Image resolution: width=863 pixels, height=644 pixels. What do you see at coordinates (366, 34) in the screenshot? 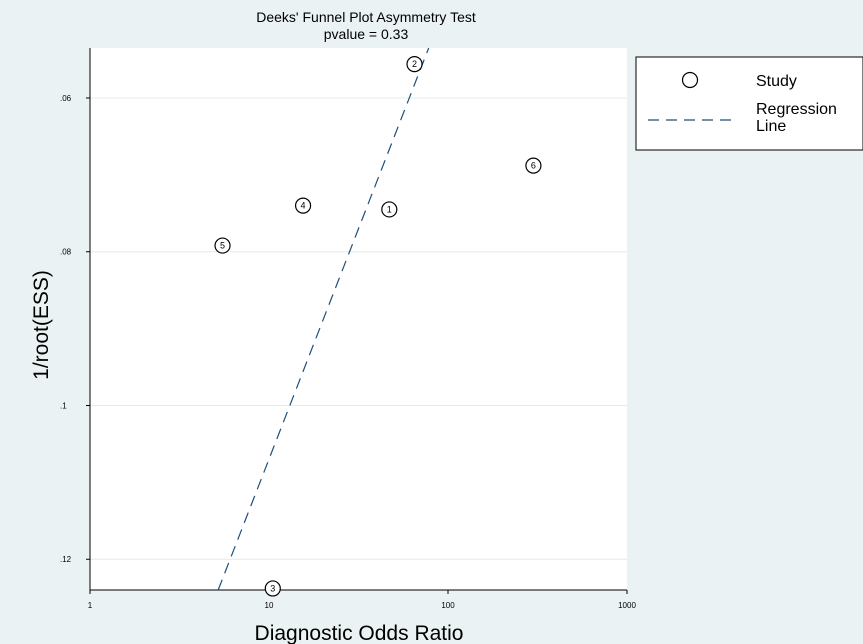
I see `chart-subtitle: pvalue = 0.33` at bounding box center [366, 34].